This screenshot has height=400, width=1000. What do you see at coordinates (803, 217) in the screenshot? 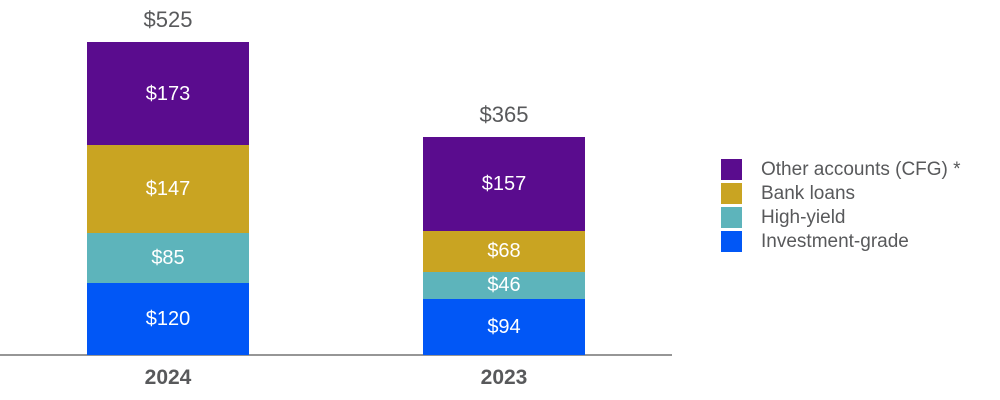
I see `legend-label: High-yield` at bounding box center [803, 217].